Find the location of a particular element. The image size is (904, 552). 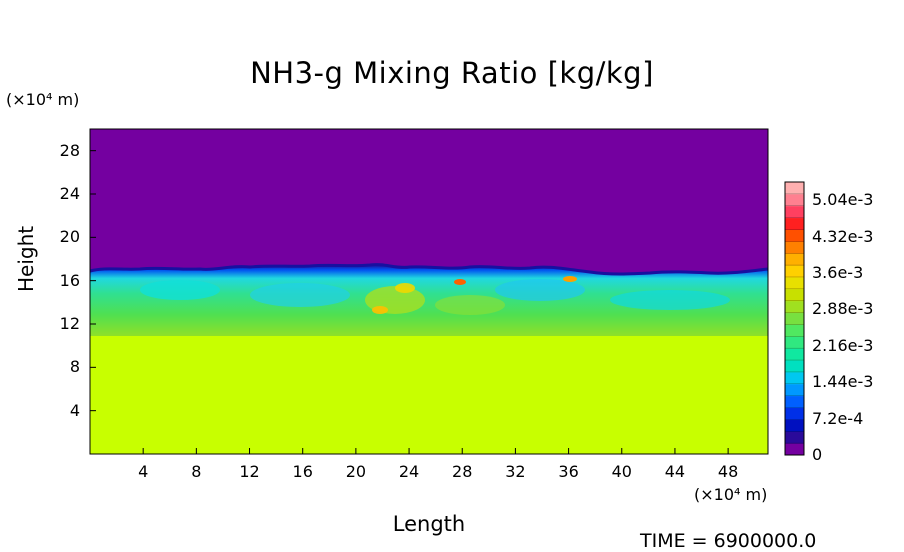

region-mixing-layer is located at coordinates (429, 300).